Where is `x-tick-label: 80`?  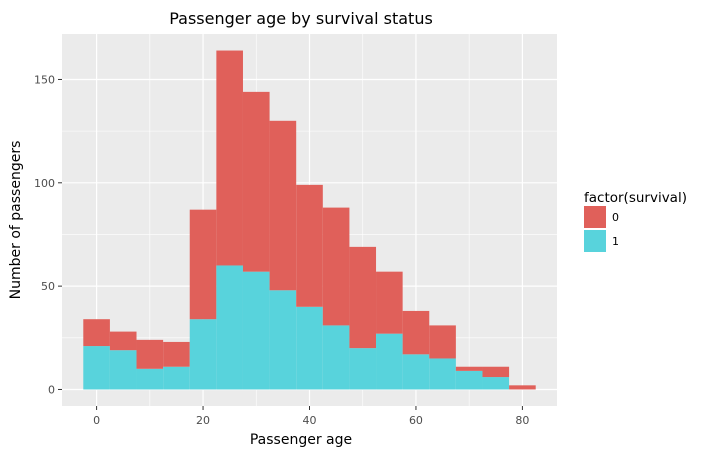
x-tick-label: 80 is located at coordinates (522, 420).